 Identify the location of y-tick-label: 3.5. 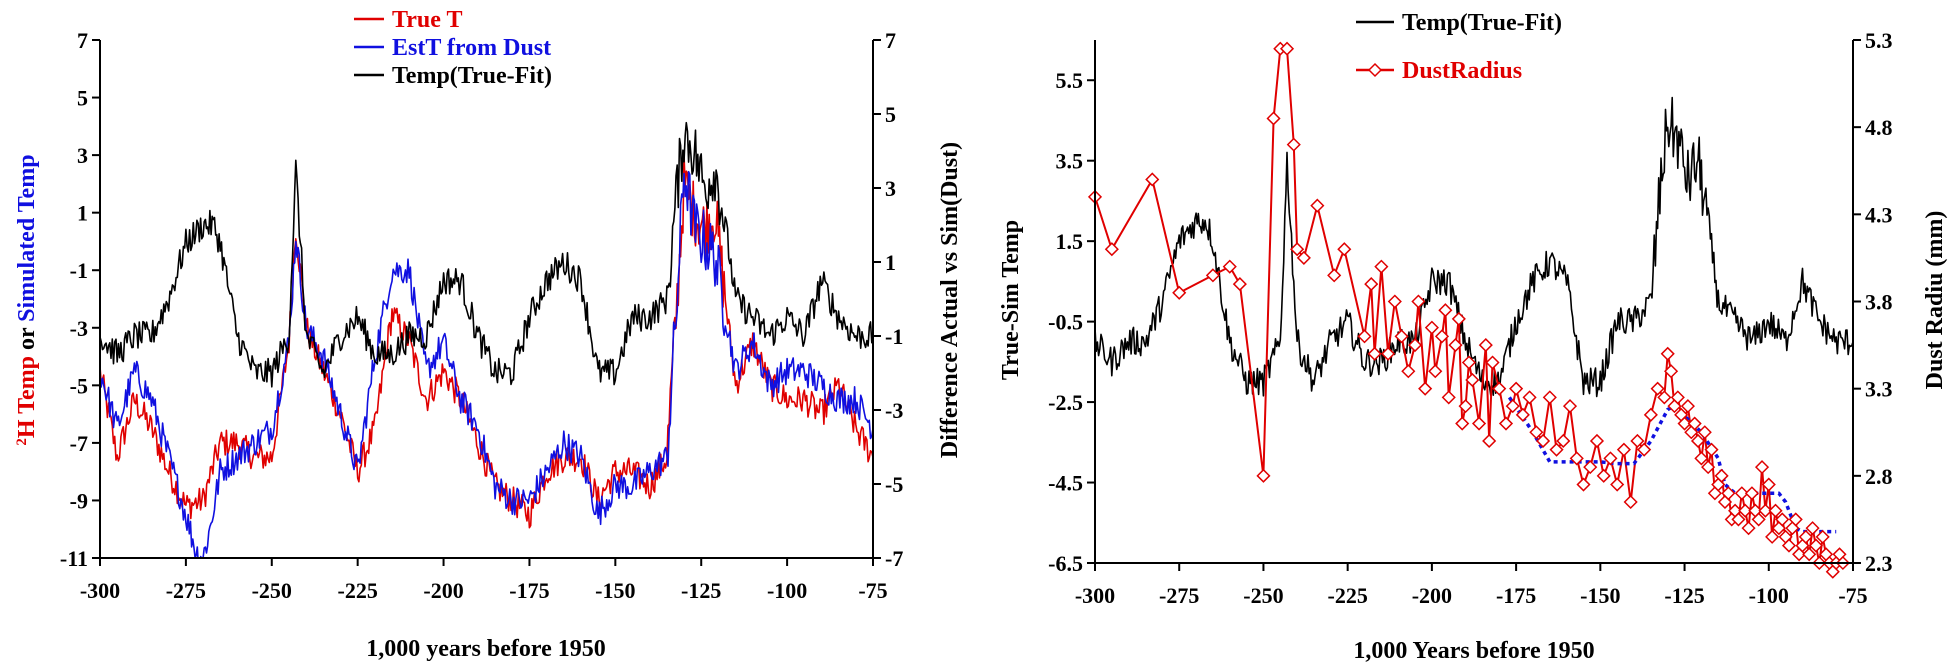
(1070, 161).